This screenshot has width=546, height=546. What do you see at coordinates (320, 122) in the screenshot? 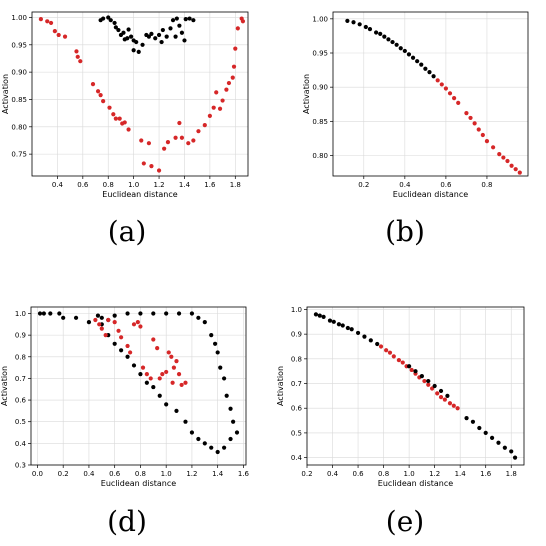
I see `y-tick-label: 0.85` at bounding box center [320, 122].